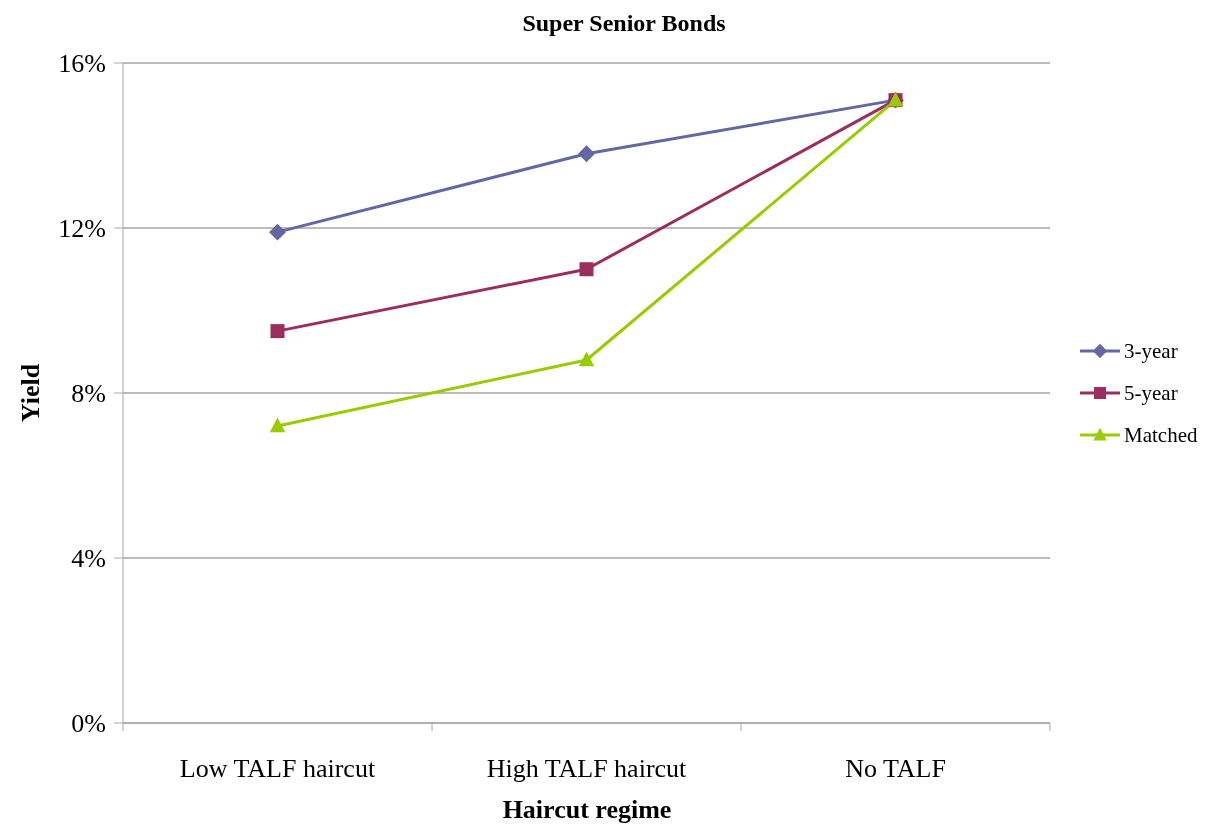 The width and height of the screenshot is (1211, 827). Describe the element at coordinates (624, 23) in the screenshot. I see `chart-title: Super Senior Bonds` at that location.